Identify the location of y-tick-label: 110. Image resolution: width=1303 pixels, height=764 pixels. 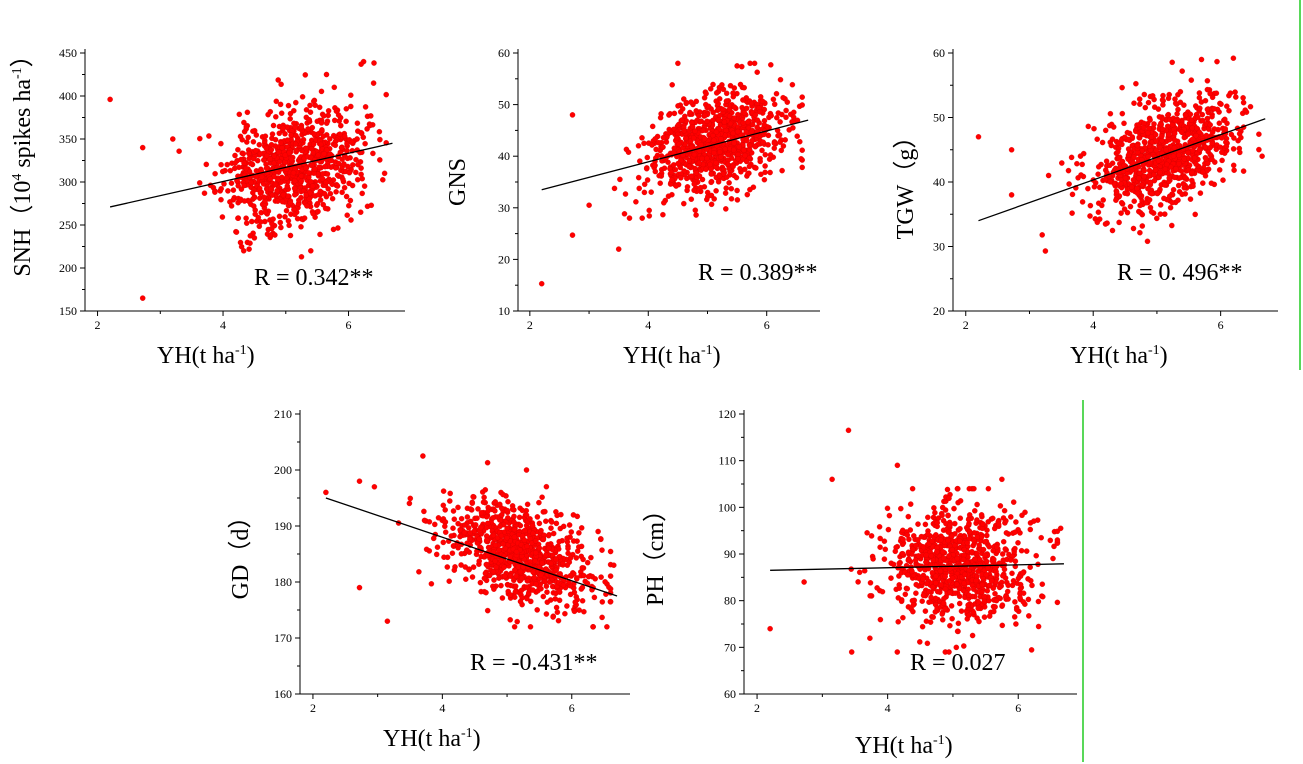
(727, 461).